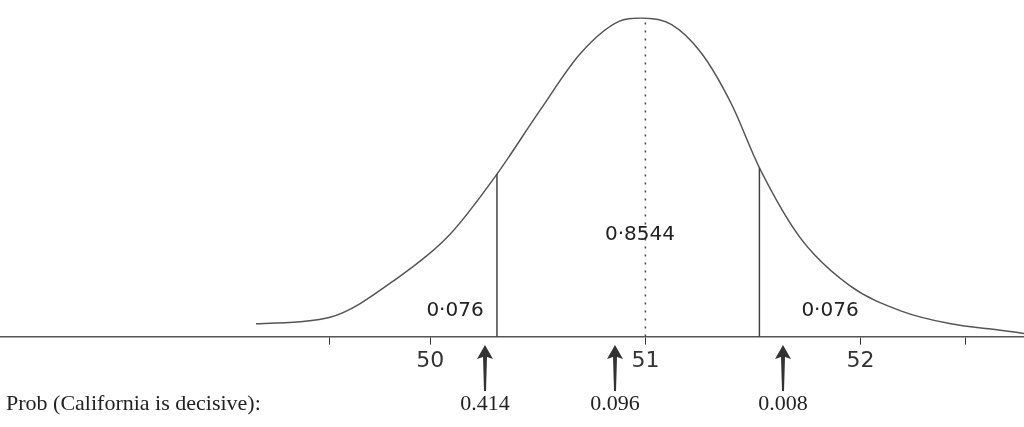 Image resolution: width=1024 pixels, height=427 pixels. I want to click on text: 0.008, so click(783, 402).